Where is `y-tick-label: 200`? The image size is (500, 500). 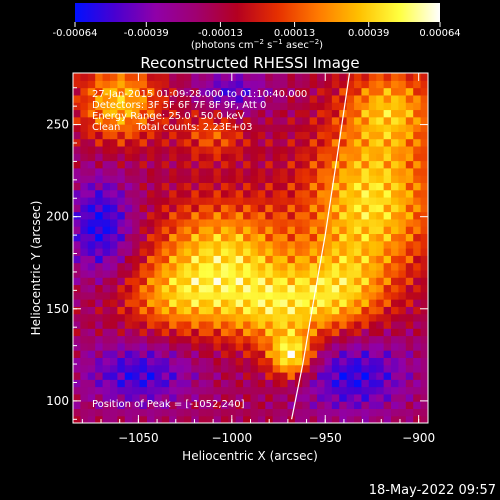
y-tick-label: 200 is located at coordinates (57, 217).